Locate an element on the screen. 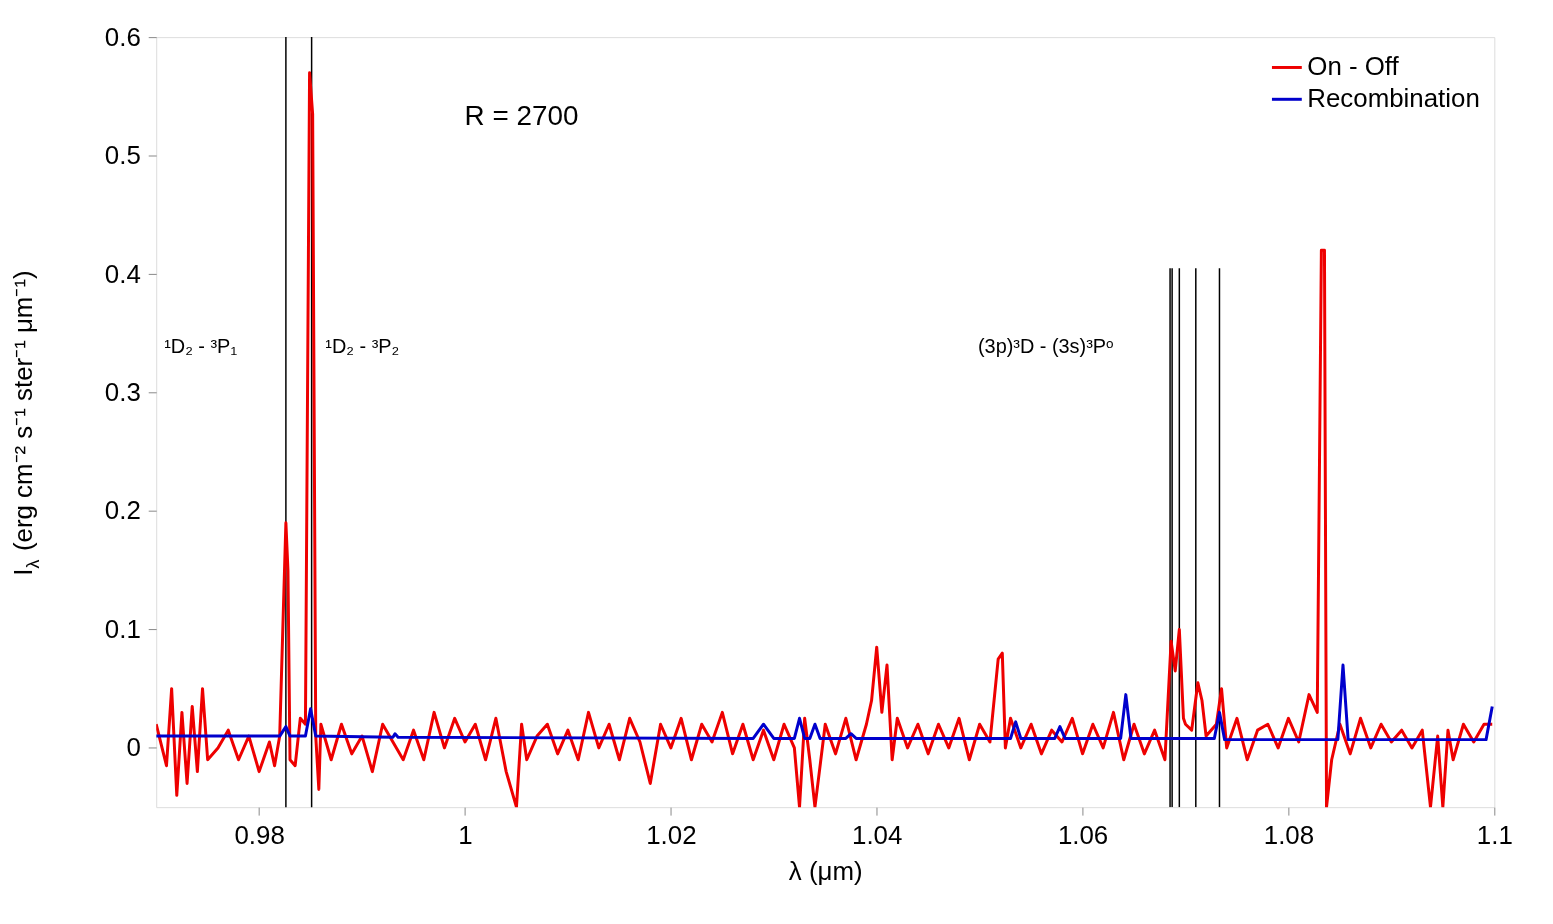  annotation: (3p)³D - (3s)³Pᵒ is located at coordinates (1045, 346).